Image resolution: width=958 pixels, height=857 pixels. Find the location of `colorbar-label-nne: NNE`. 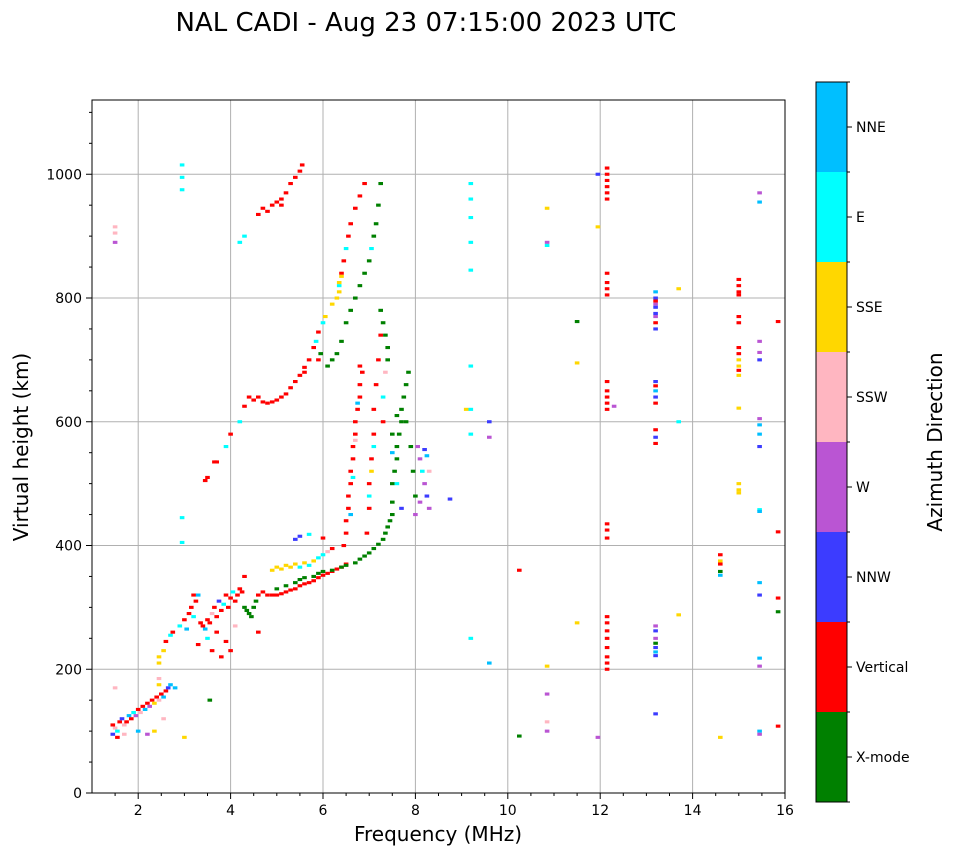

colorbar-label-nne: NNE is located at coordinates (871, 128).